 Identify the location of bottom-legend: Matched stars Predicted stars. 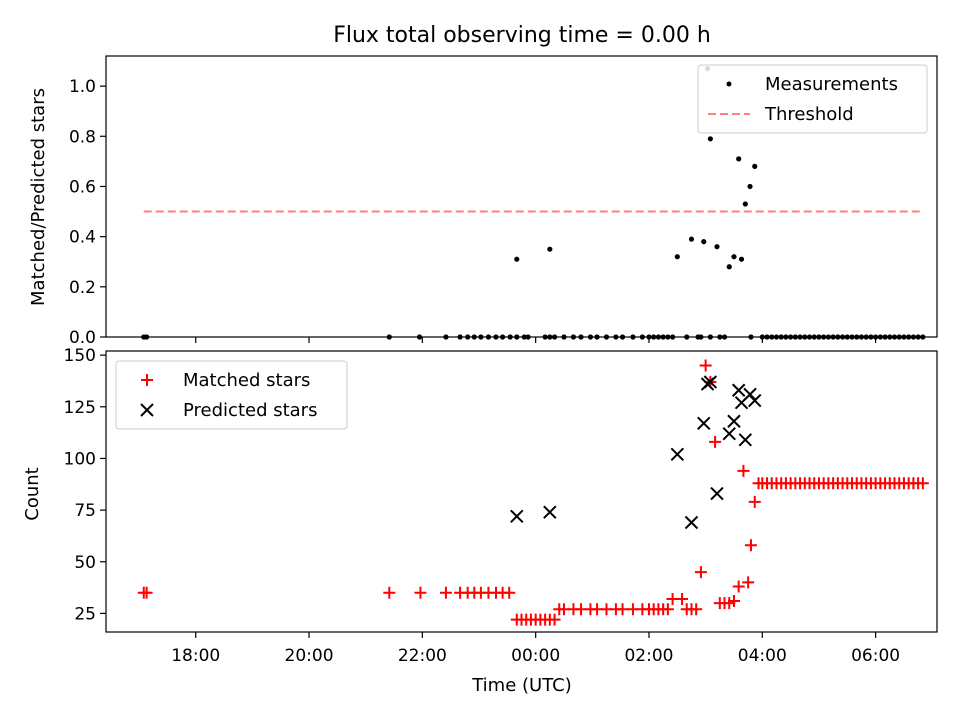
(231, 395).